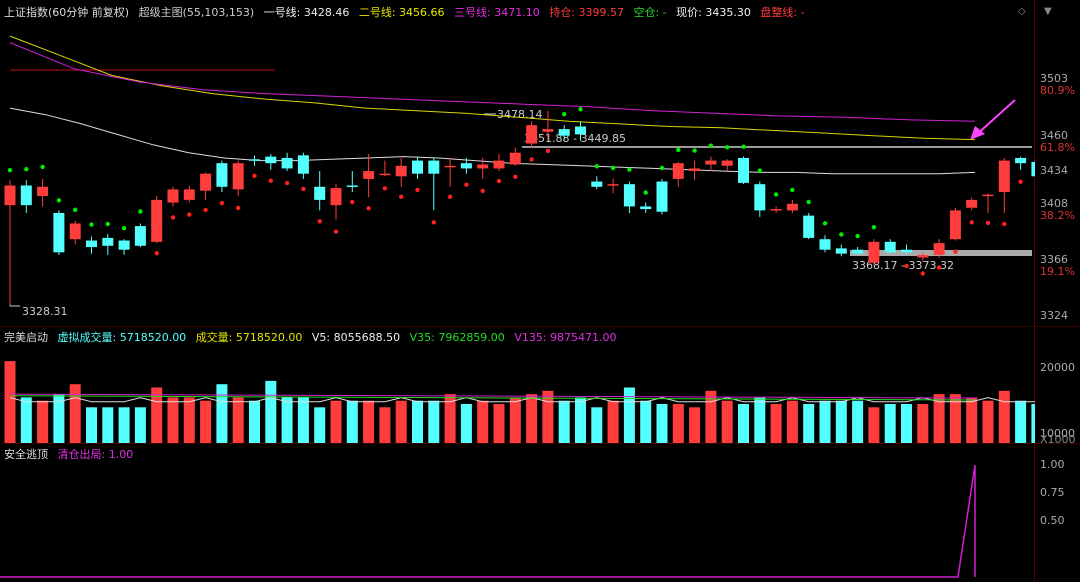 Image resolution: width=1080 pixels, height=582 pixels. What do you see at coordinates (356, 337) in the screenshot?
I see `v5-value: V5: 8055688.50` at bounding box center [356, 337].